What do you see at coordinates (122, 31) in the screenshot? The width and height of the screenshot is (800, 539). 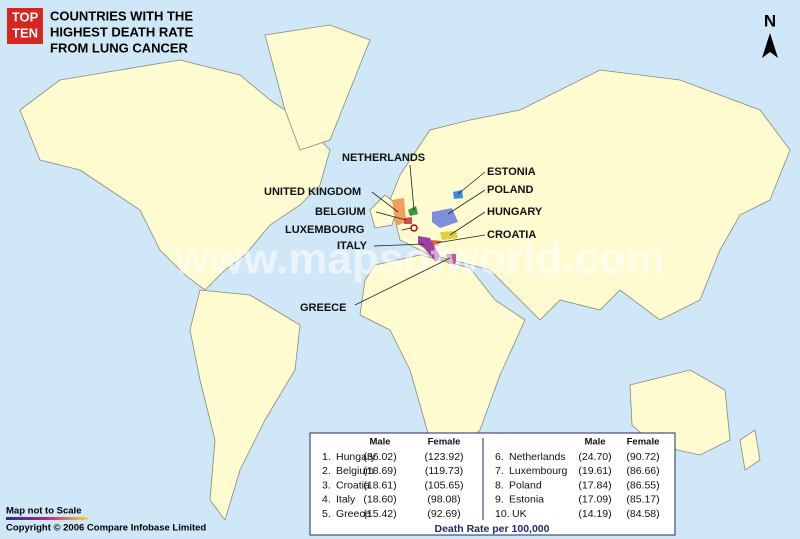 I see `title-line: HIGHEST DEATH RATE` at bounding box center [122, 31].